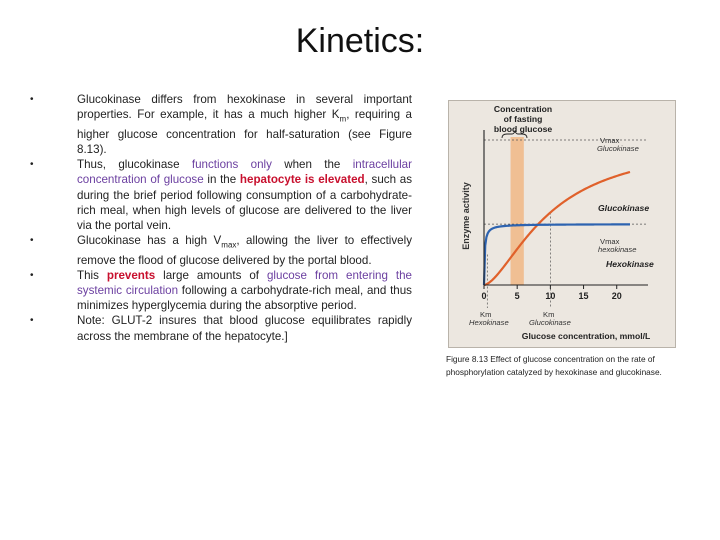 The width and height of the screenshot is (720, 540). I want to click on vmax-glucokinase-label: Vmax, so click(610, 140).